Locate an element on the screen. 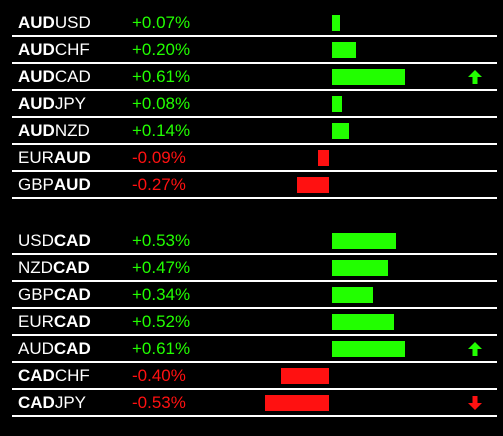  pair-label: EURCAD is located at coordinates (54, 322).